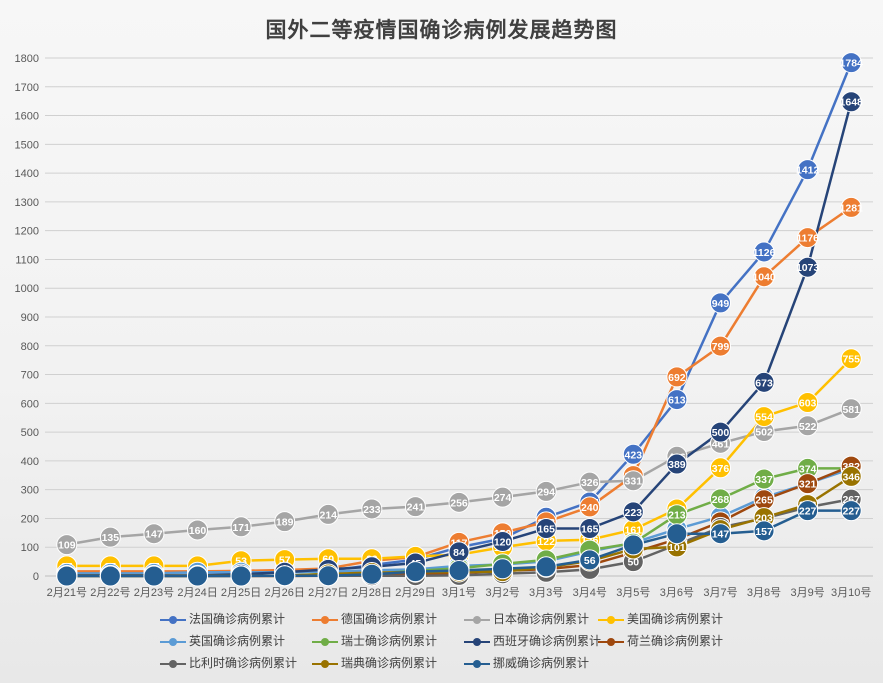 The height and width of the screenshot is (683, 883). Describe the element at coordinates (27, 260) in the screenshot. I see `y-tick-label: 1100` at that location.